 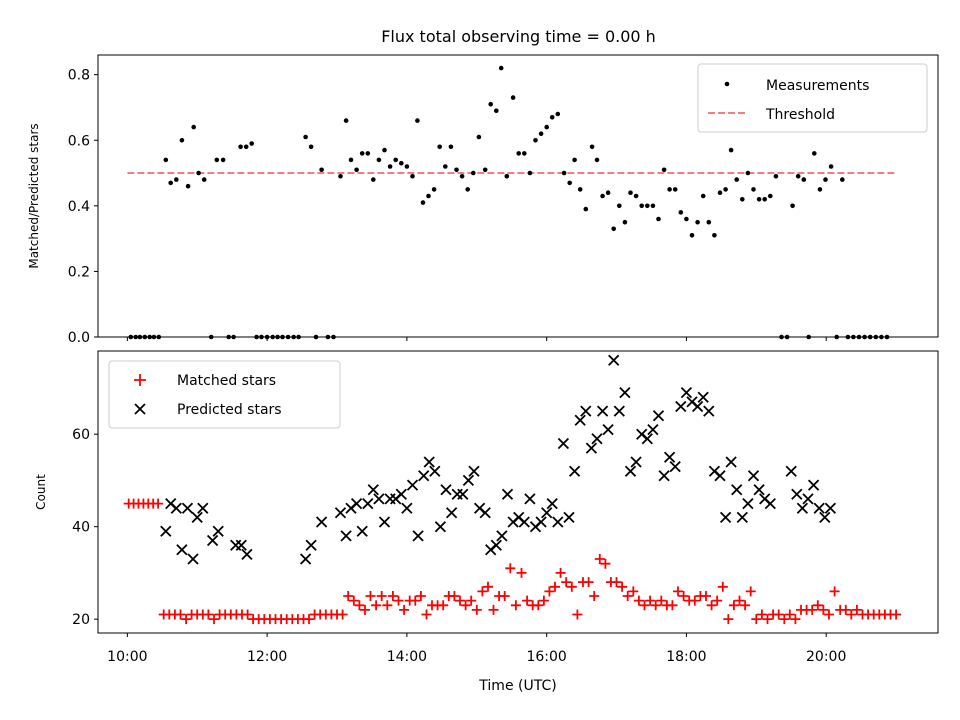 I want to click on count-xtick-label: 16:00, so click(x=546, y=657).